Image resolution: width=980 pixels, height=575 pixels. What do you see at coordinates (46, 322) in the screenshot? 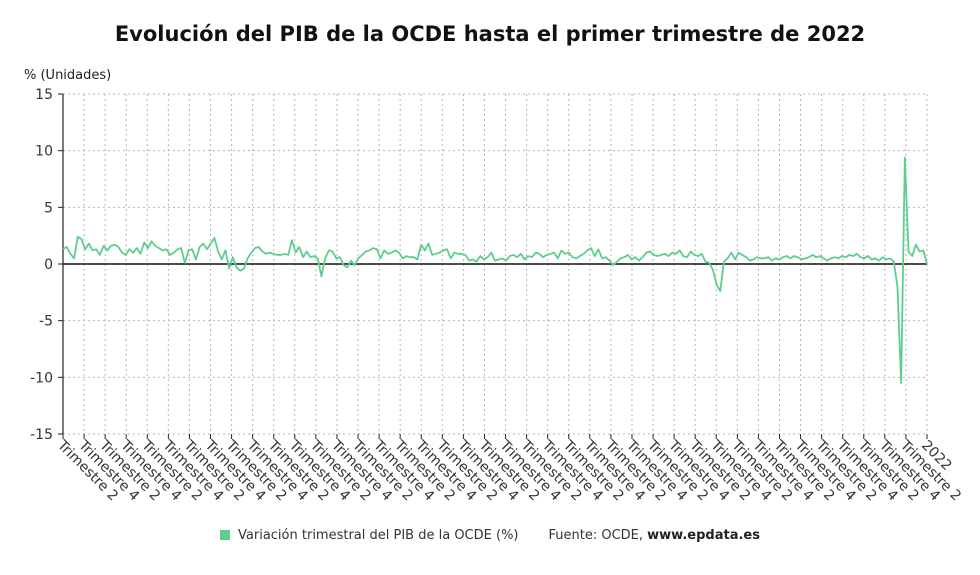
I see `y-tick-label: -5` at bounding box center [46, 322].